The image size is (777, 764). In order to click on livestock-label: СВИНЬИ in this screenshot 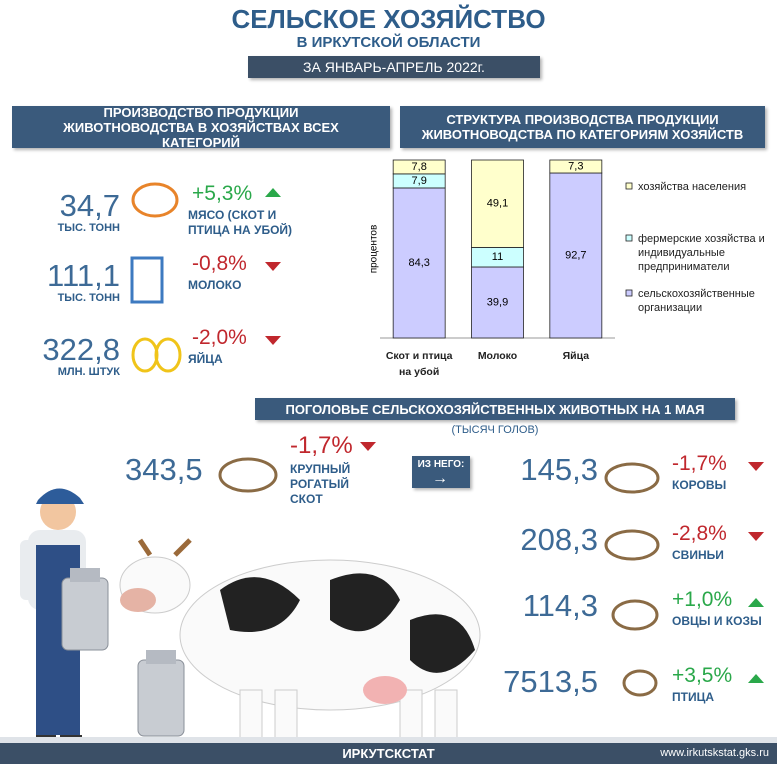, I will do `click(698, 555)`.